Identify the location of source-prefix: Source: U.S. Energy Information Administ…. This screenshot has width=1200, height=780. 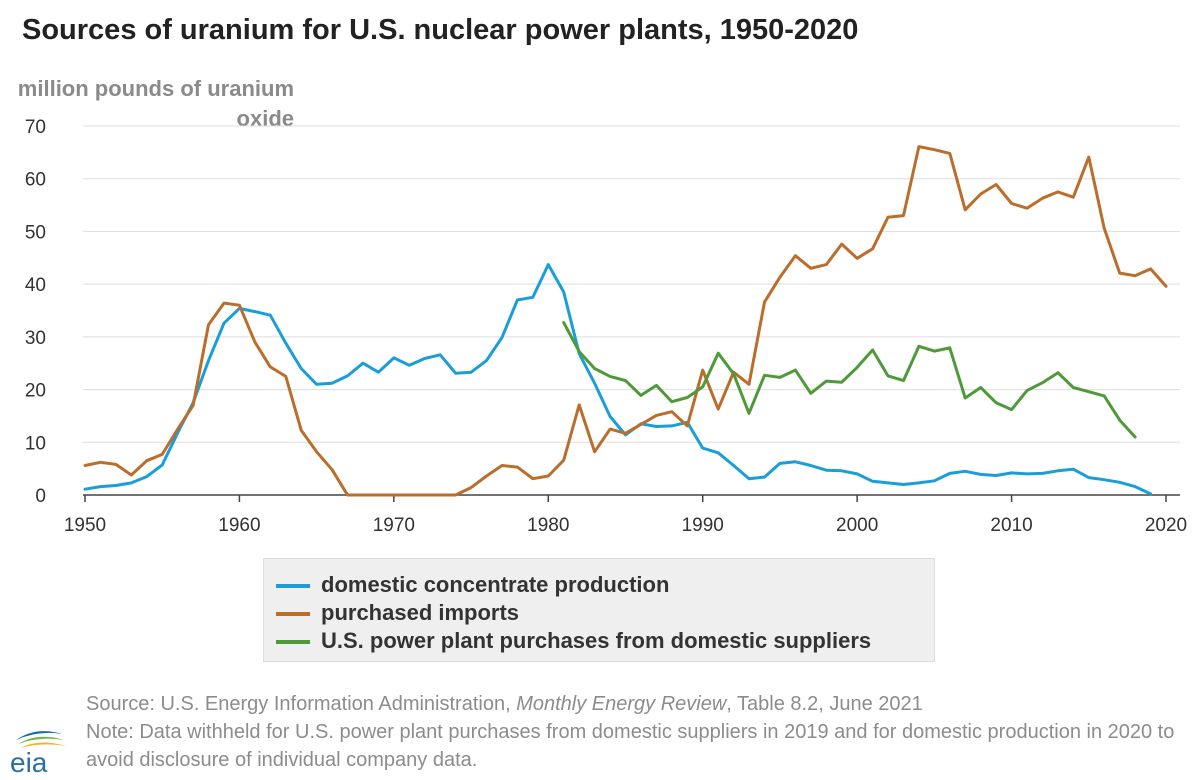
(301, 704).